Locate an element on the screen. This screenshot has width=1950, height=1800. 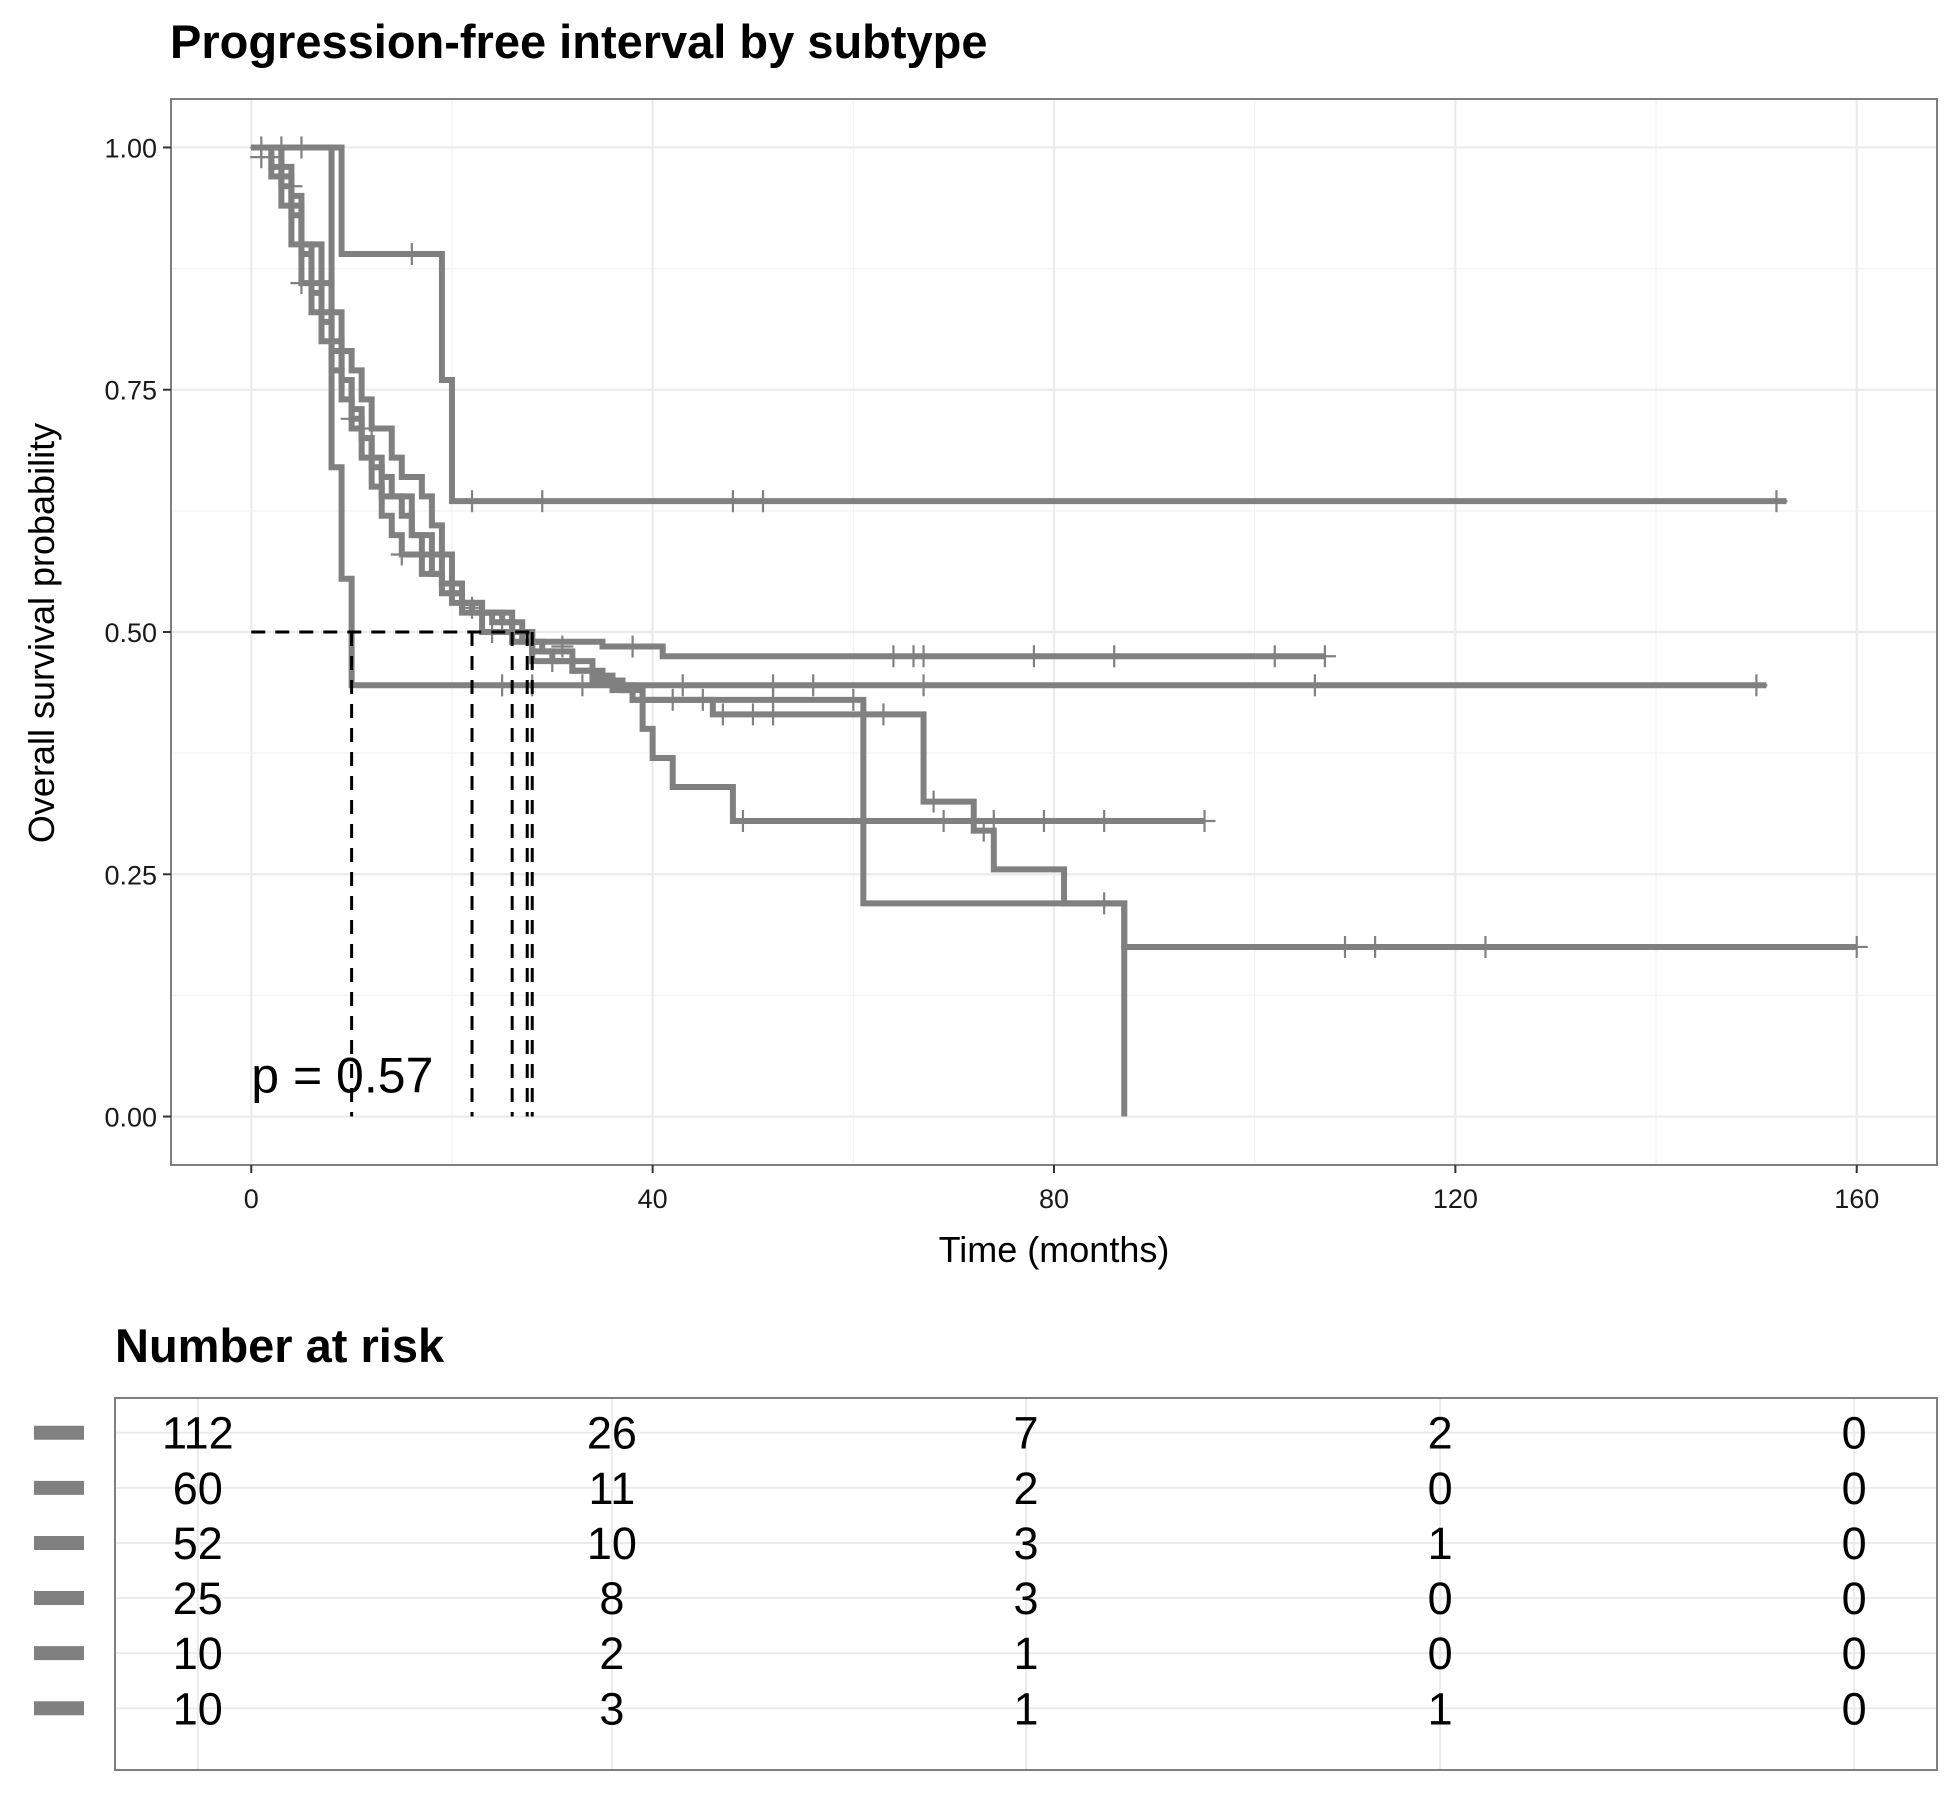
y-tick-label: 0.00 is located at coordinates (130, 1118).